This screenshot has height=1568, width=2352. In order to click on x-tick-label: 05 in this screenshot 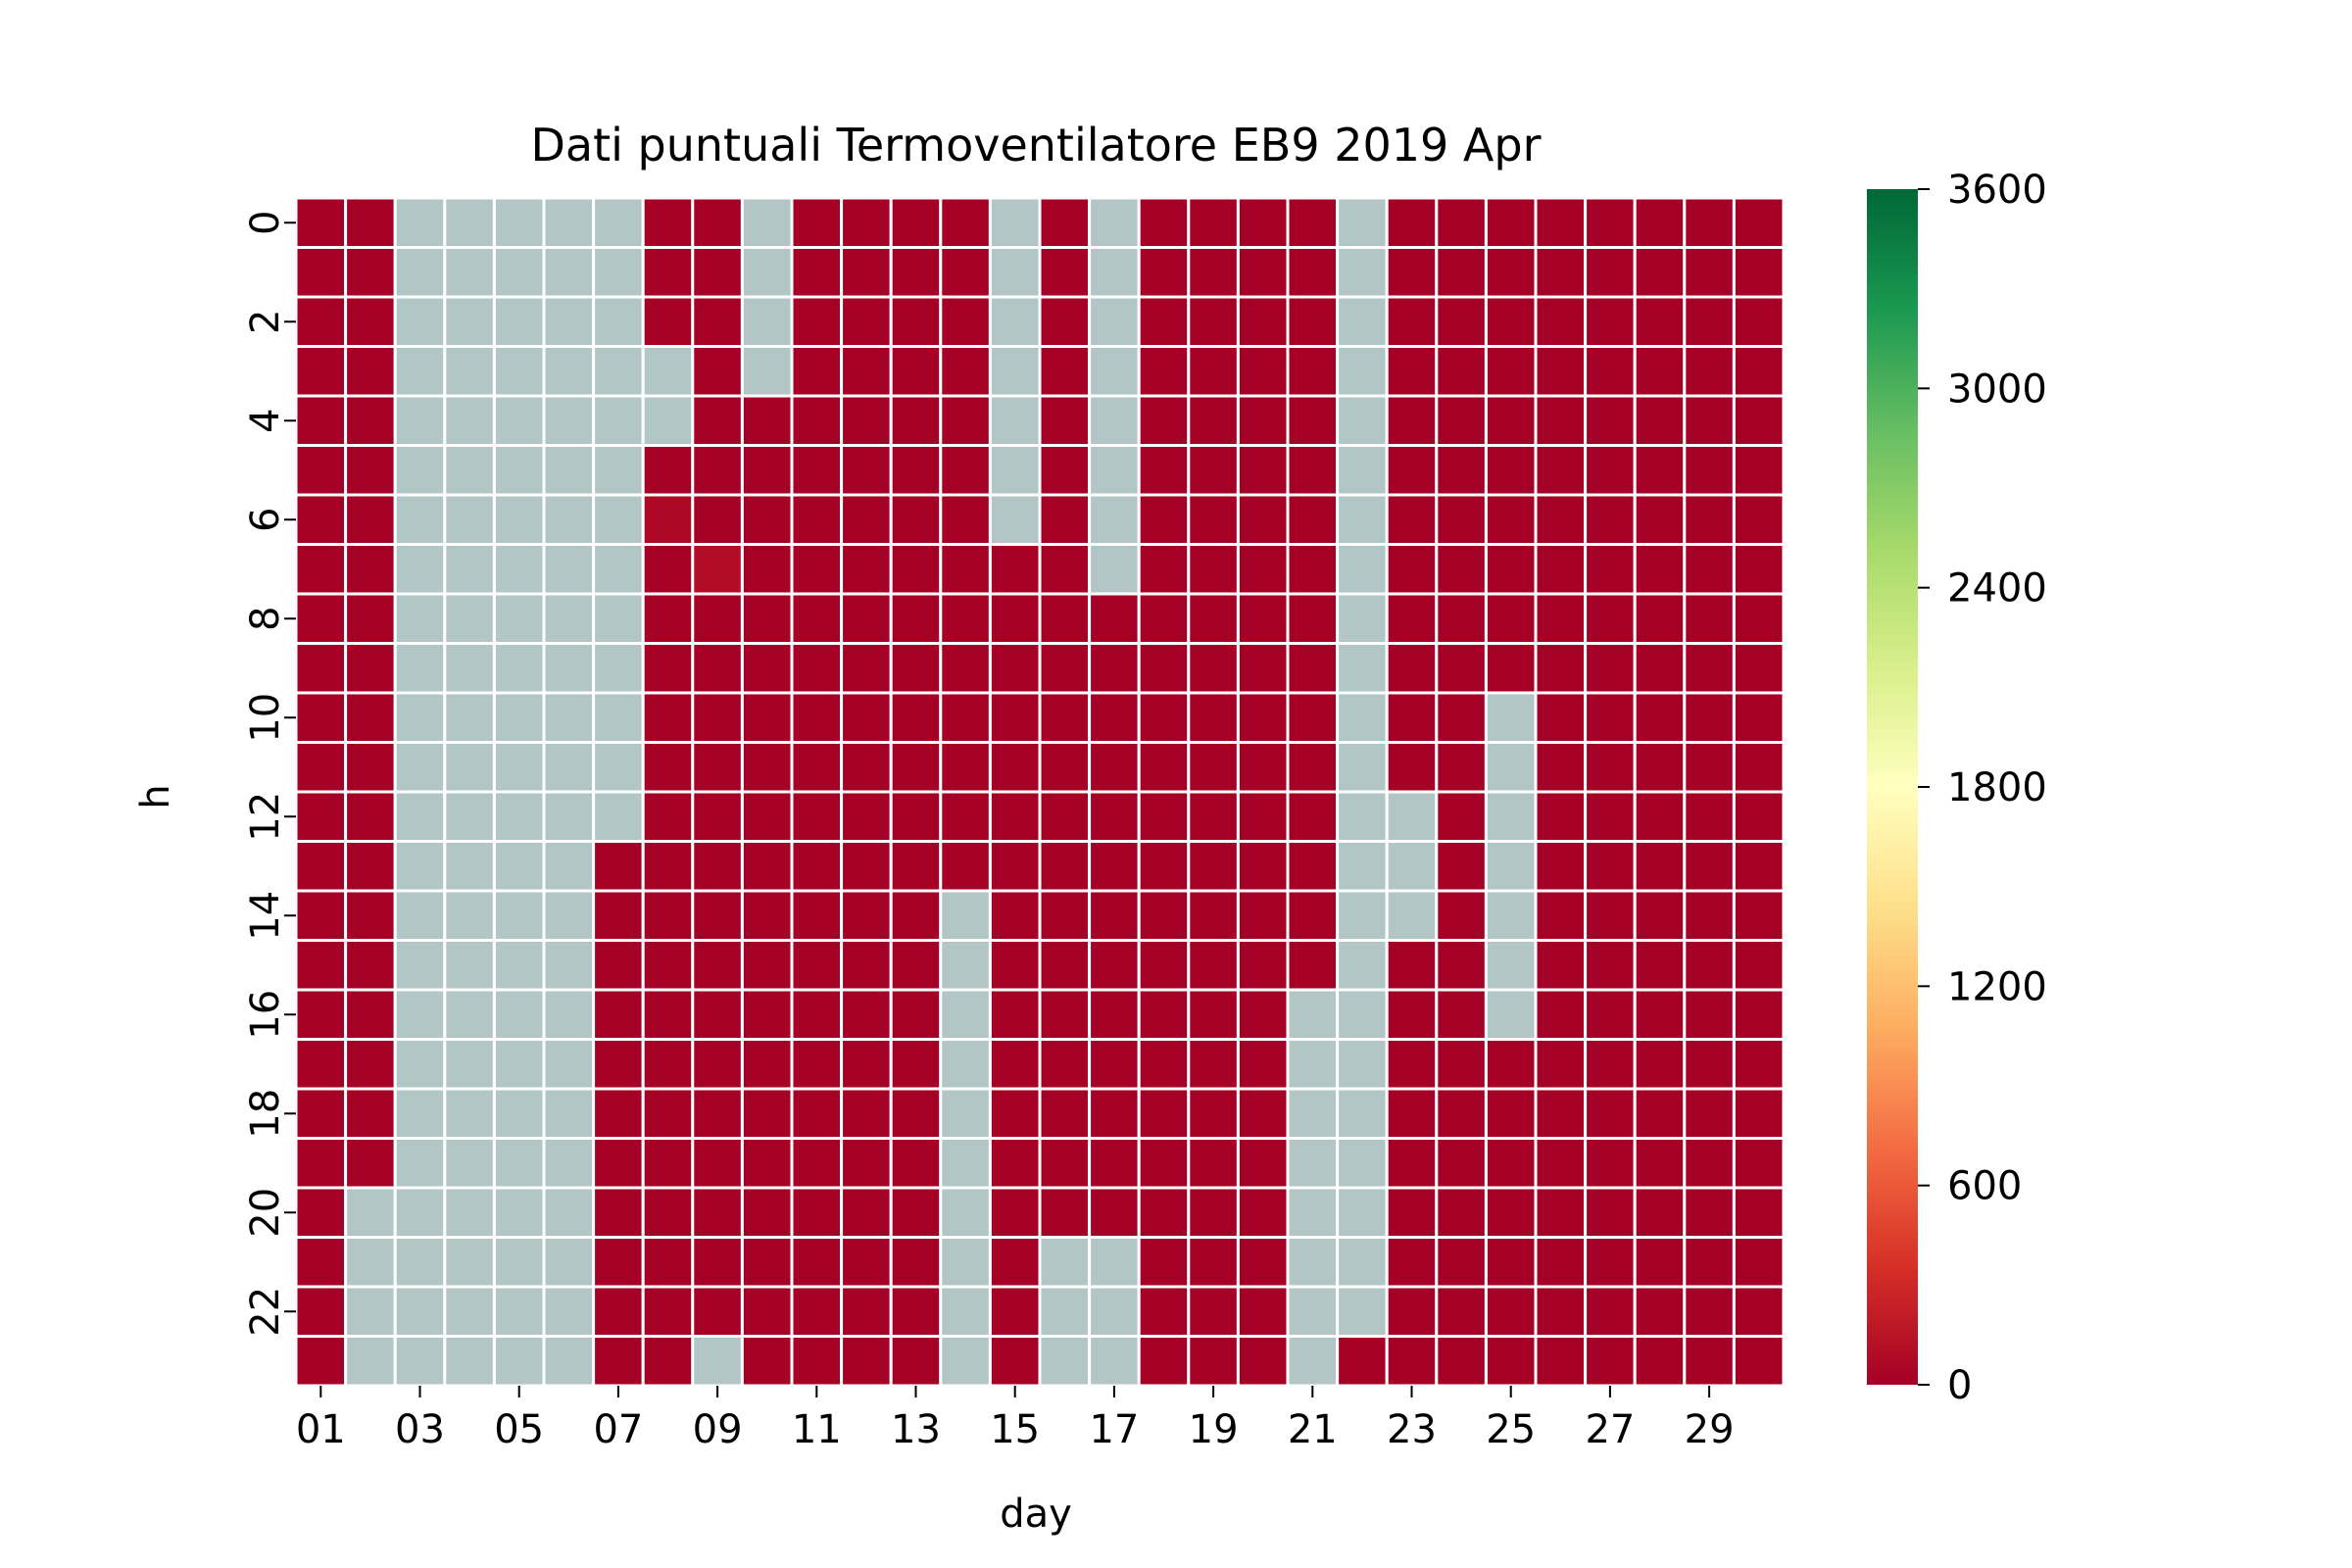, I will do `click(519, 1429)`.